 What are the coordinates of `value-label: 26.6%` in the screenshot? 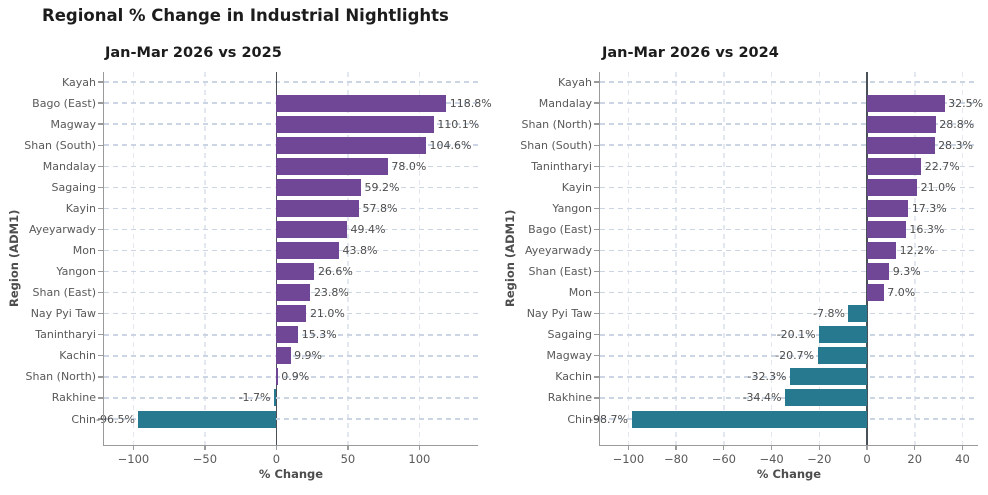 It's located at (335, 272).